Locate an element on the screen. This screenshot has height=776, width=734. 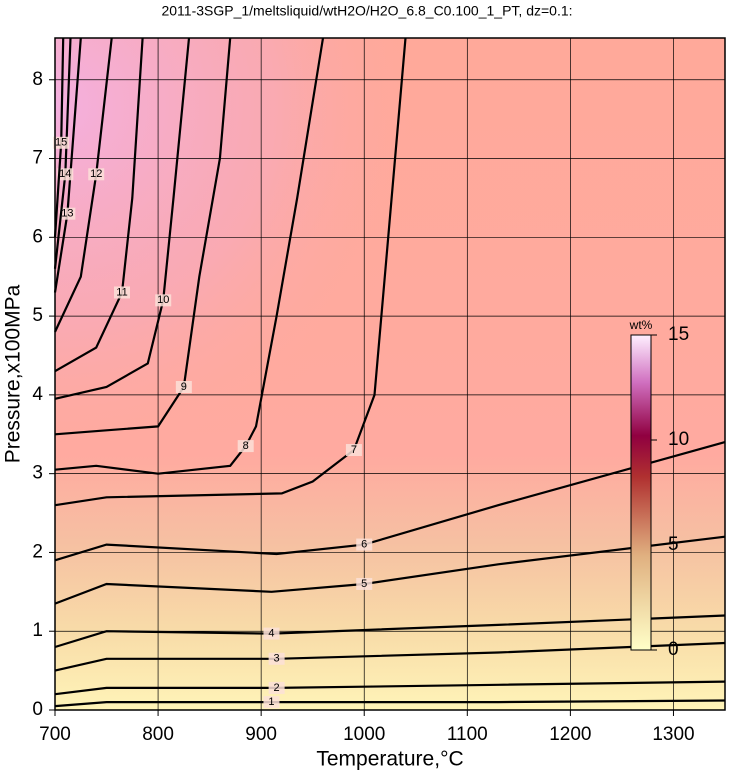
x-tick-label: 1300 is located at coordinates (673, 734).